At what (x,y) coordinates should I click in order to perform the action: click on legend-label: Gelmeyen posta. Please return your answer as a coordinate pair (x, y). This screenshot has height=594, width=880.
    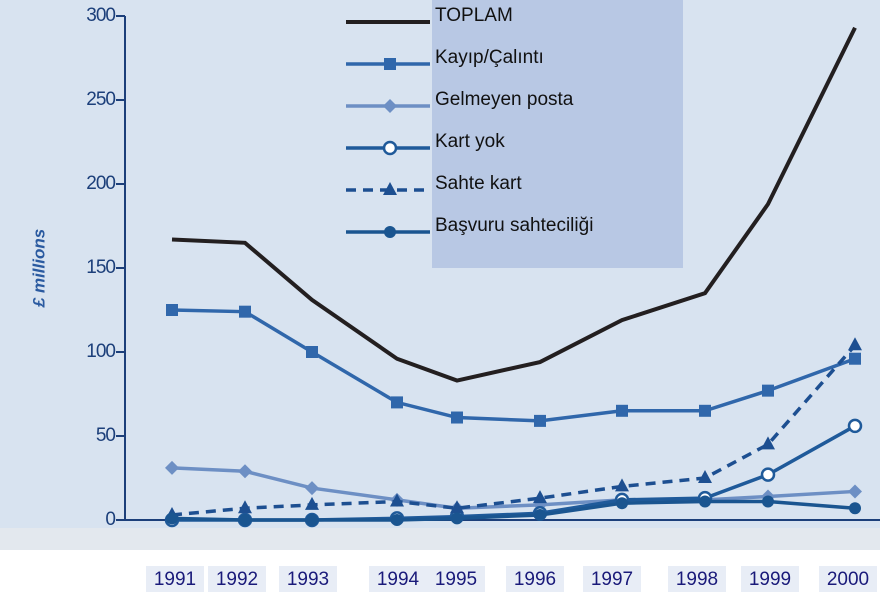
    Looking at the image, I should click on (504, 99).